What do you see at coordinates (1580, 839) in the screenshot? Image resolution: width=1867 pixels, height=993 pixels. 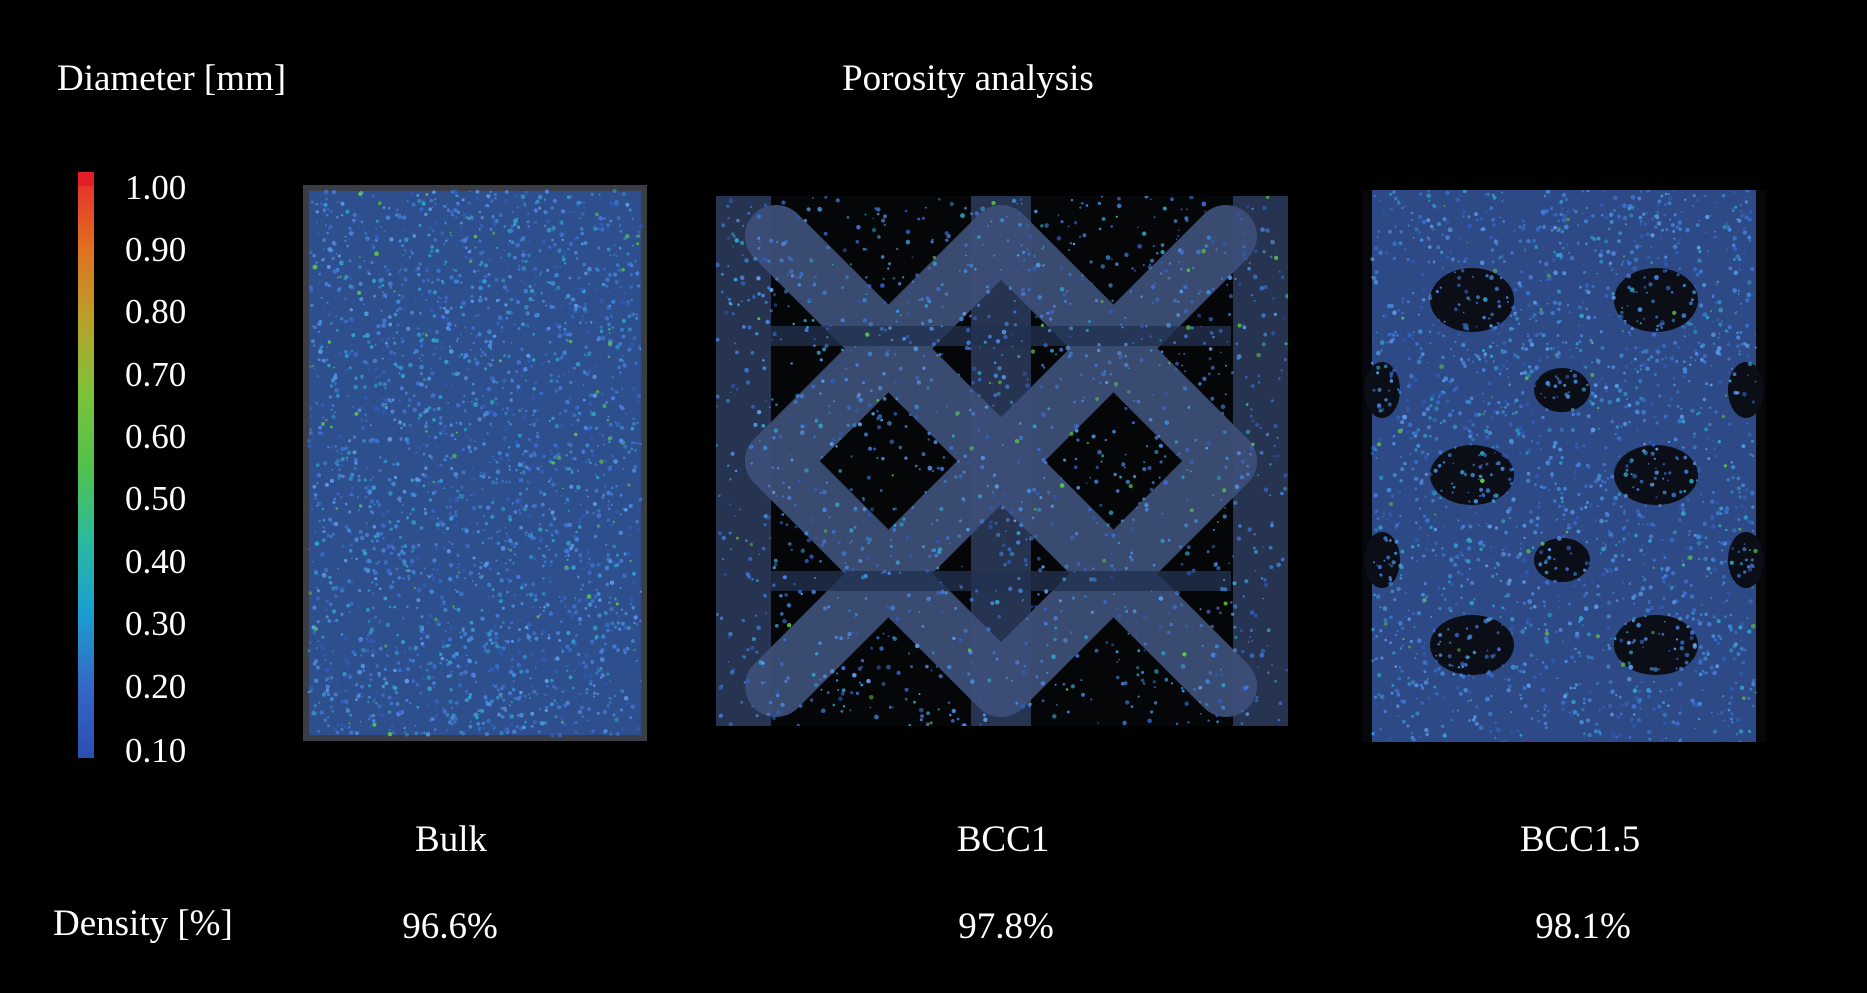 I see `sample-label-bcc15: BCC1.5` at bounding box center [1580, 839].